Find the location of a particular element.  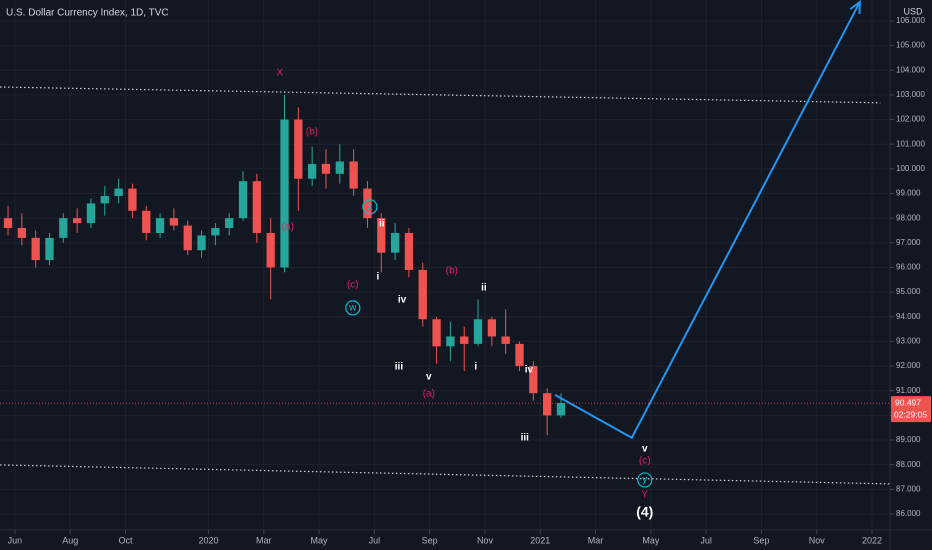

y-tick-label: 91.000 is located at coordinates (908, 390).